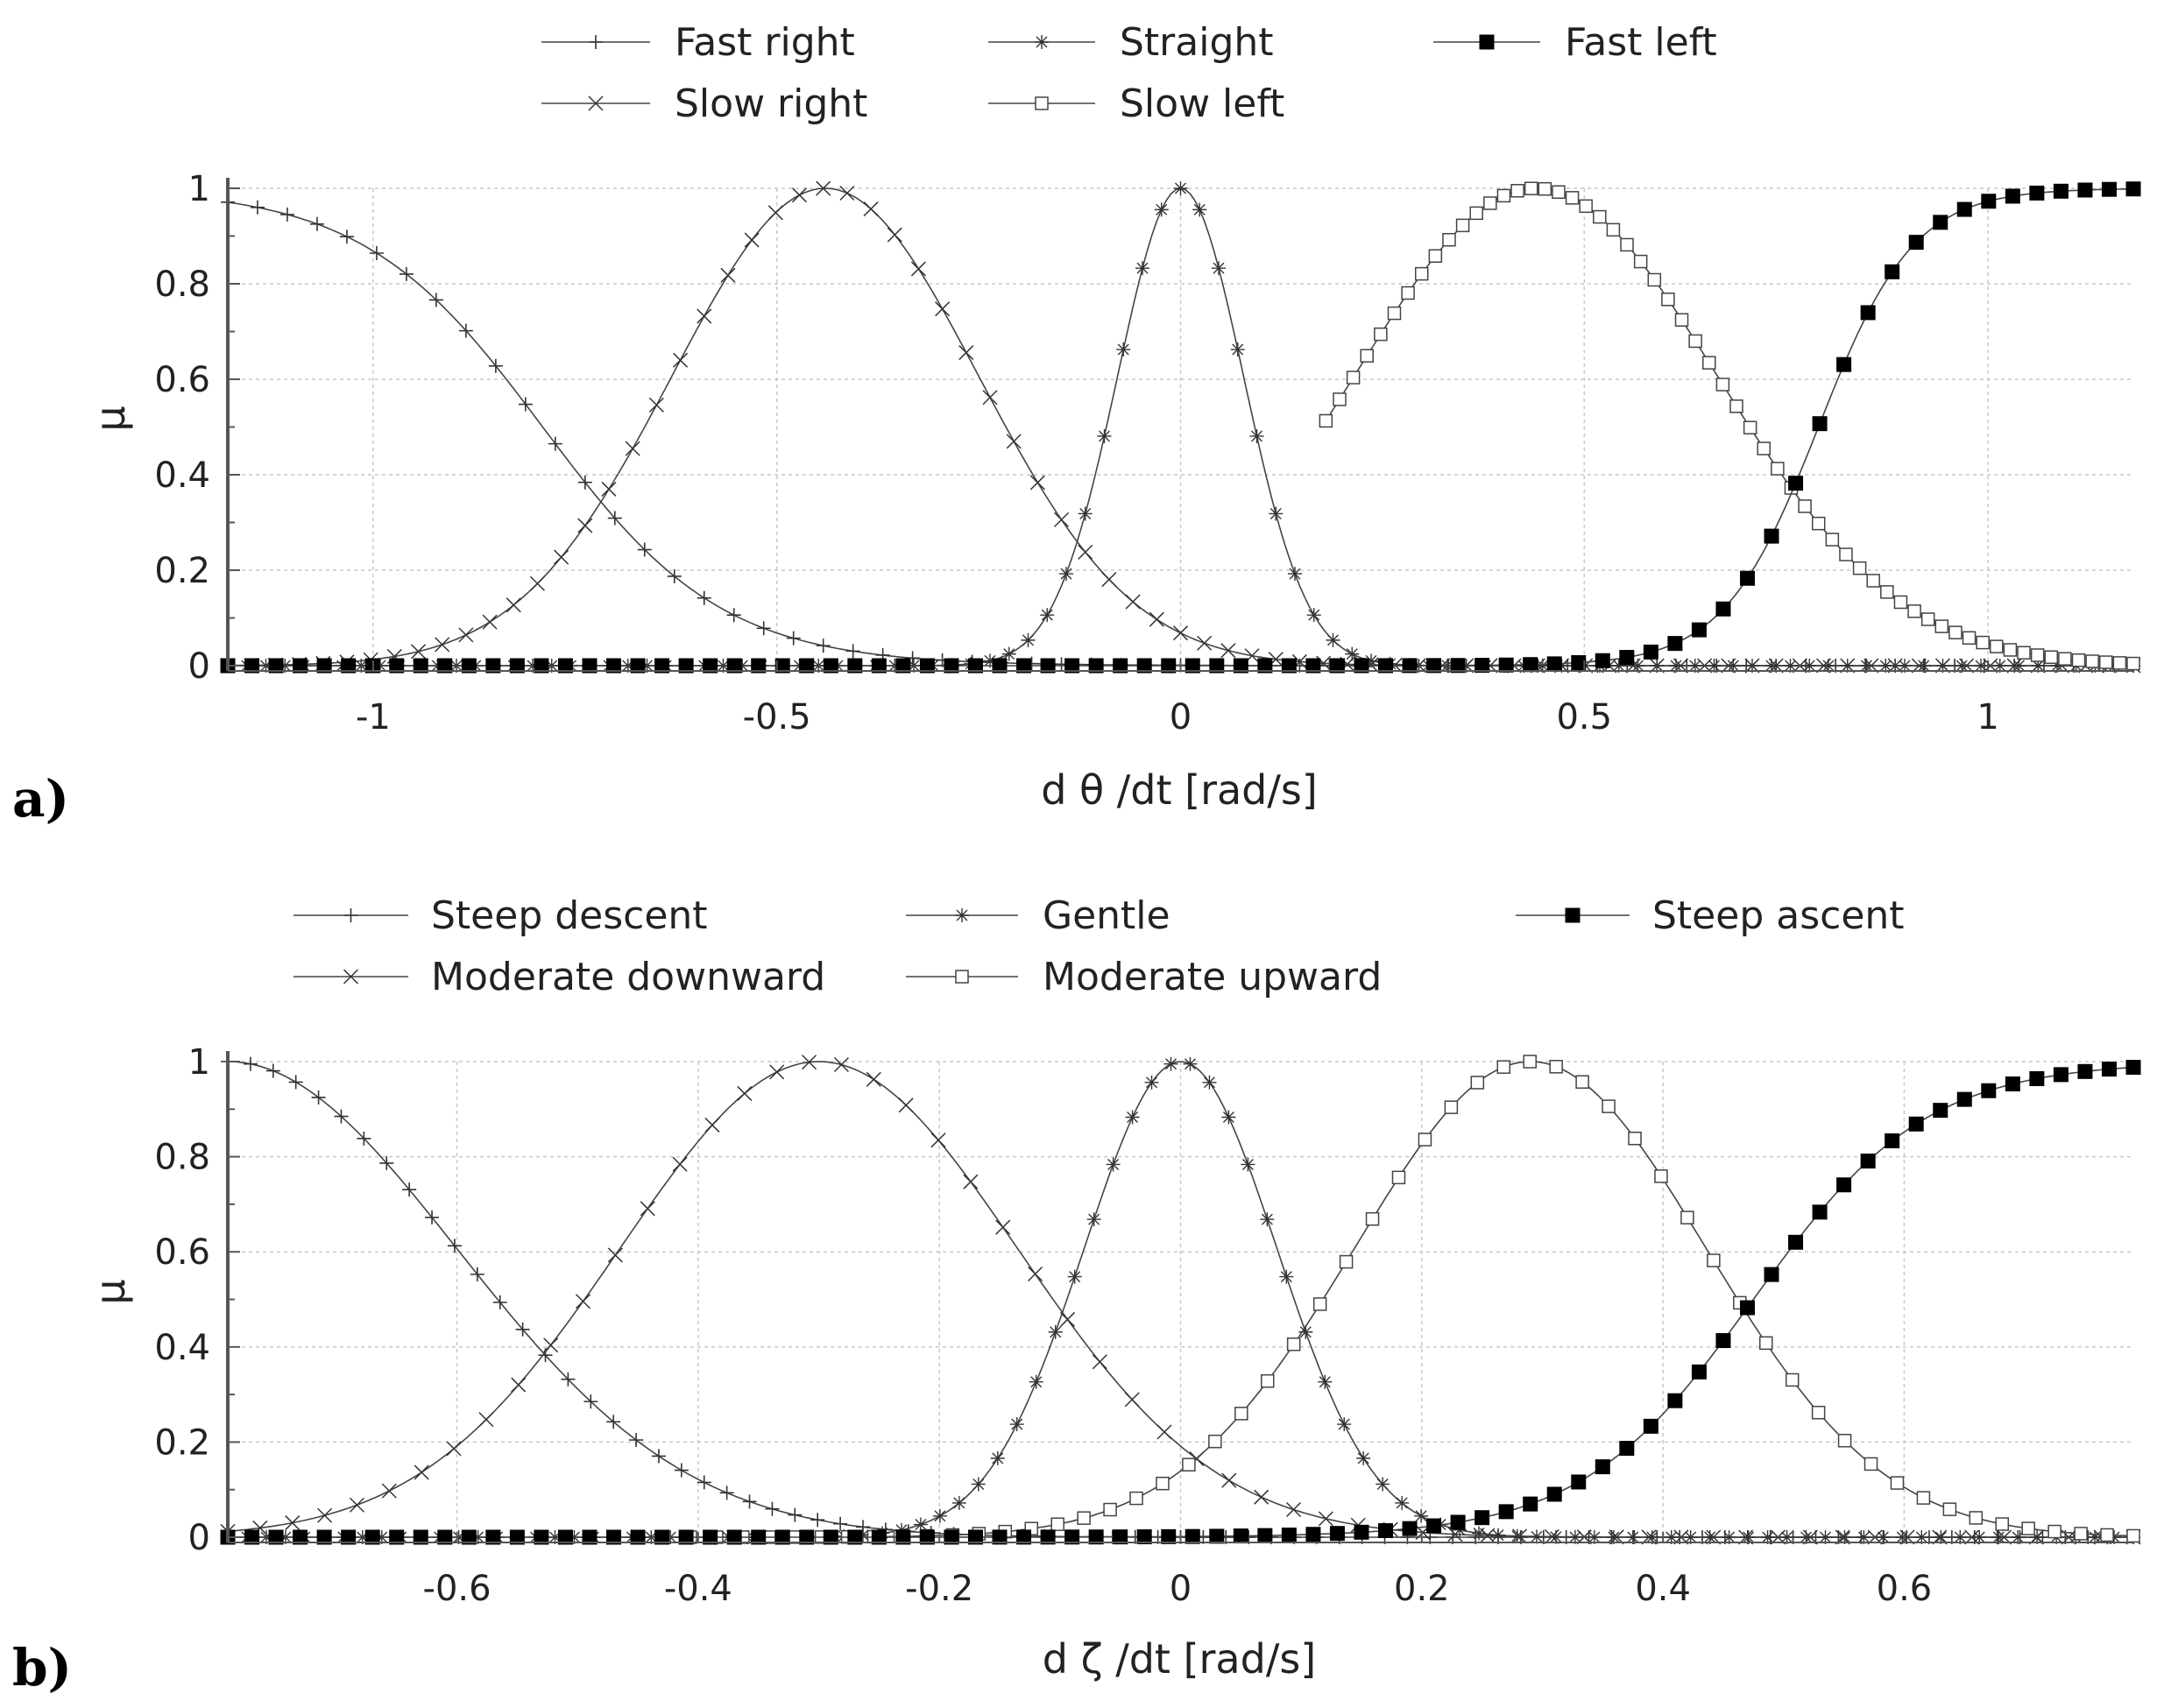  I want to click on legend-label: Slow right, so click(771, 103).